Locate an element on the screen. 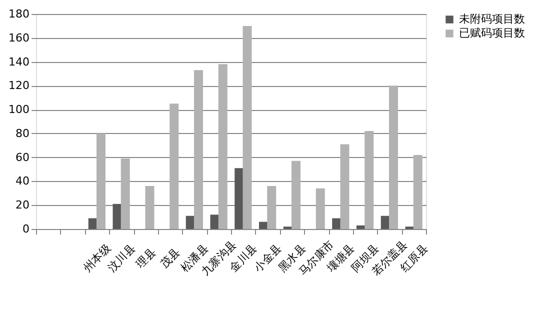 The image size is (556, 324). y-tick-label: 60 is located at coordinates (23, 157).